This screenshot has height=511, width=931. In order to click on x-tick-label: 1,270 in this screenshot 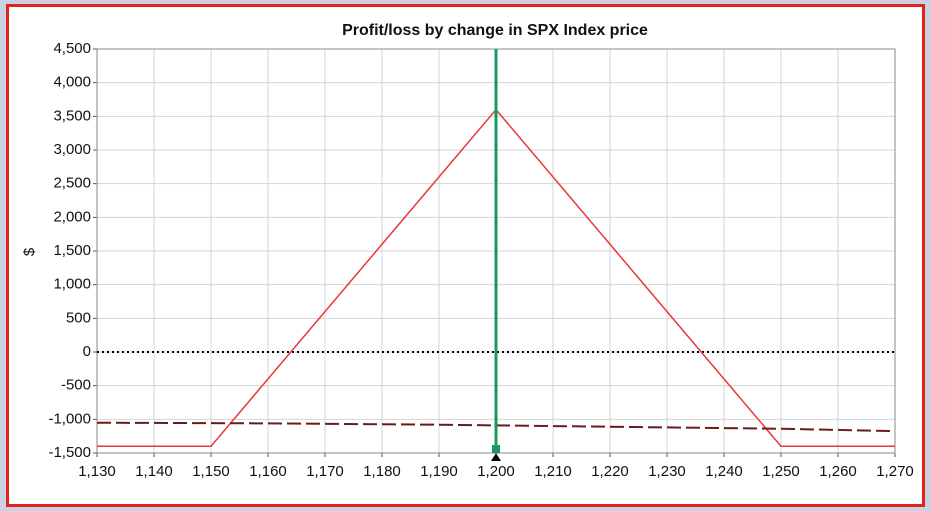, I will do `click(895, 471)`.